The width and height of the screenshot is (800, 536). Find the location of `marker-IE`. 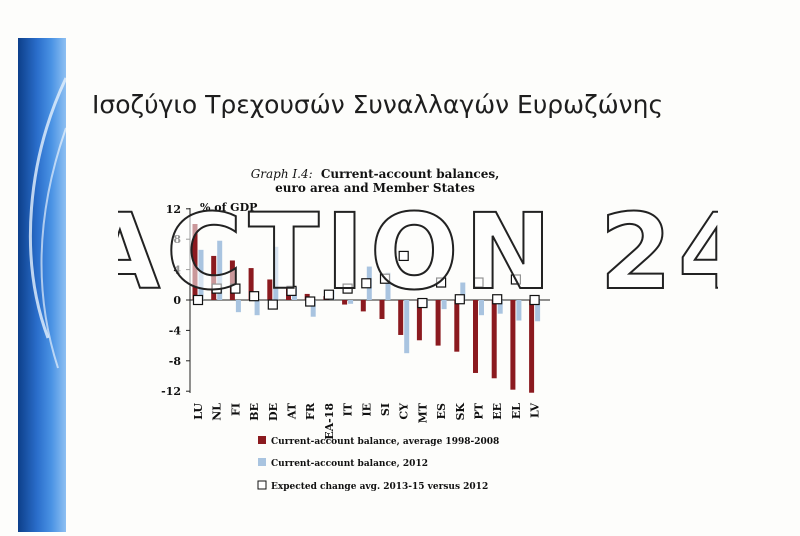

marker-IE is located at coordinates (366, 283).